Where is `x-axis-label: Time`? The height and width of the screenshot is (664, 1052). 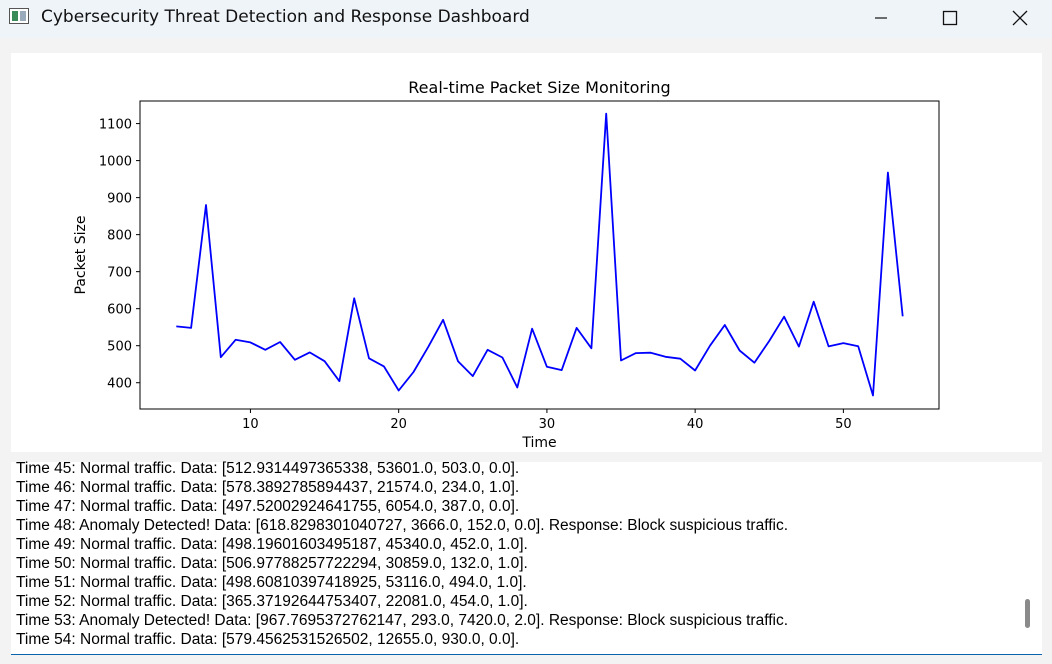
x-axis-label: Time is located at coordinates (538, 443).